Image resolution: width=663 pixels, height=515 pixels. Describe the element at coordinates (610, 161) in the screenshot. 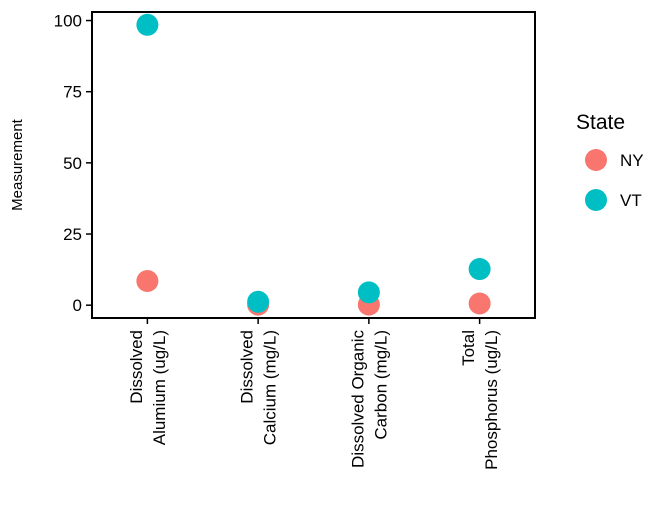

I see `legend: State NY VT` at that location.